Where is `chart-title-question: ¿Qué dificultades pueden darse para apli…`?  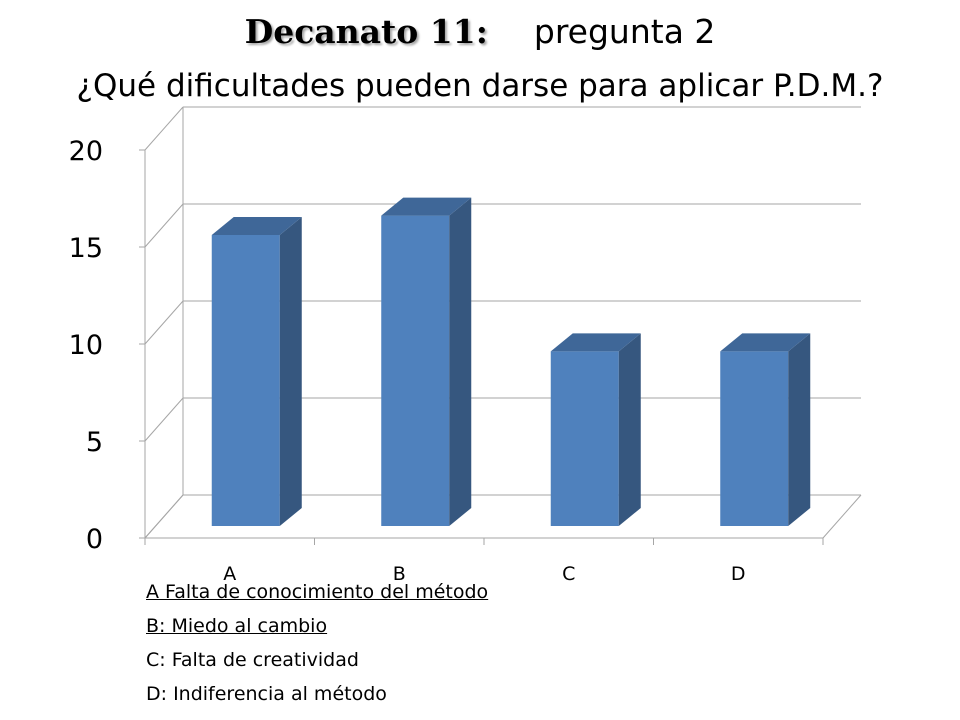 chart-title-question: ¿Qué dificultades pueden darse para apli… is located at coordinates (480, 86).